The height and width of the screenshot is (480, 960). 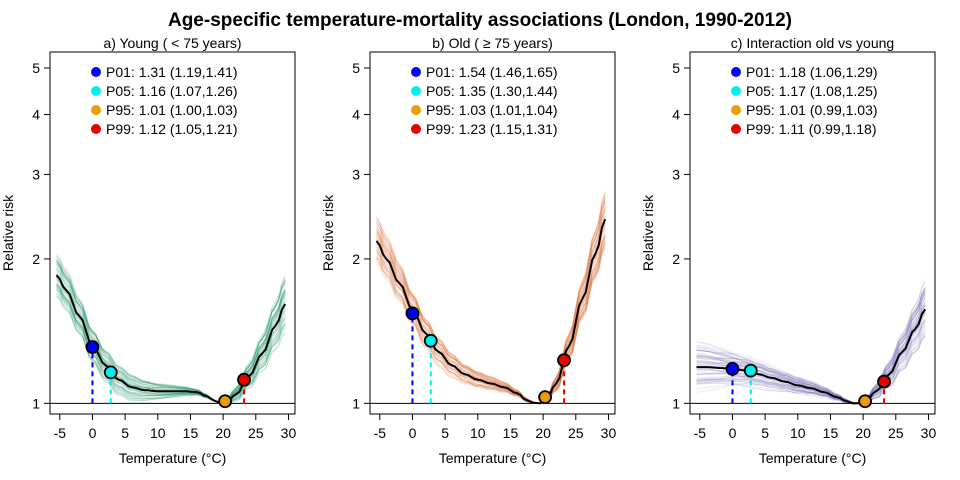 I want to click on legend-label: P05: 1.17 (1.08,1.25), so click(x=812, y=91).